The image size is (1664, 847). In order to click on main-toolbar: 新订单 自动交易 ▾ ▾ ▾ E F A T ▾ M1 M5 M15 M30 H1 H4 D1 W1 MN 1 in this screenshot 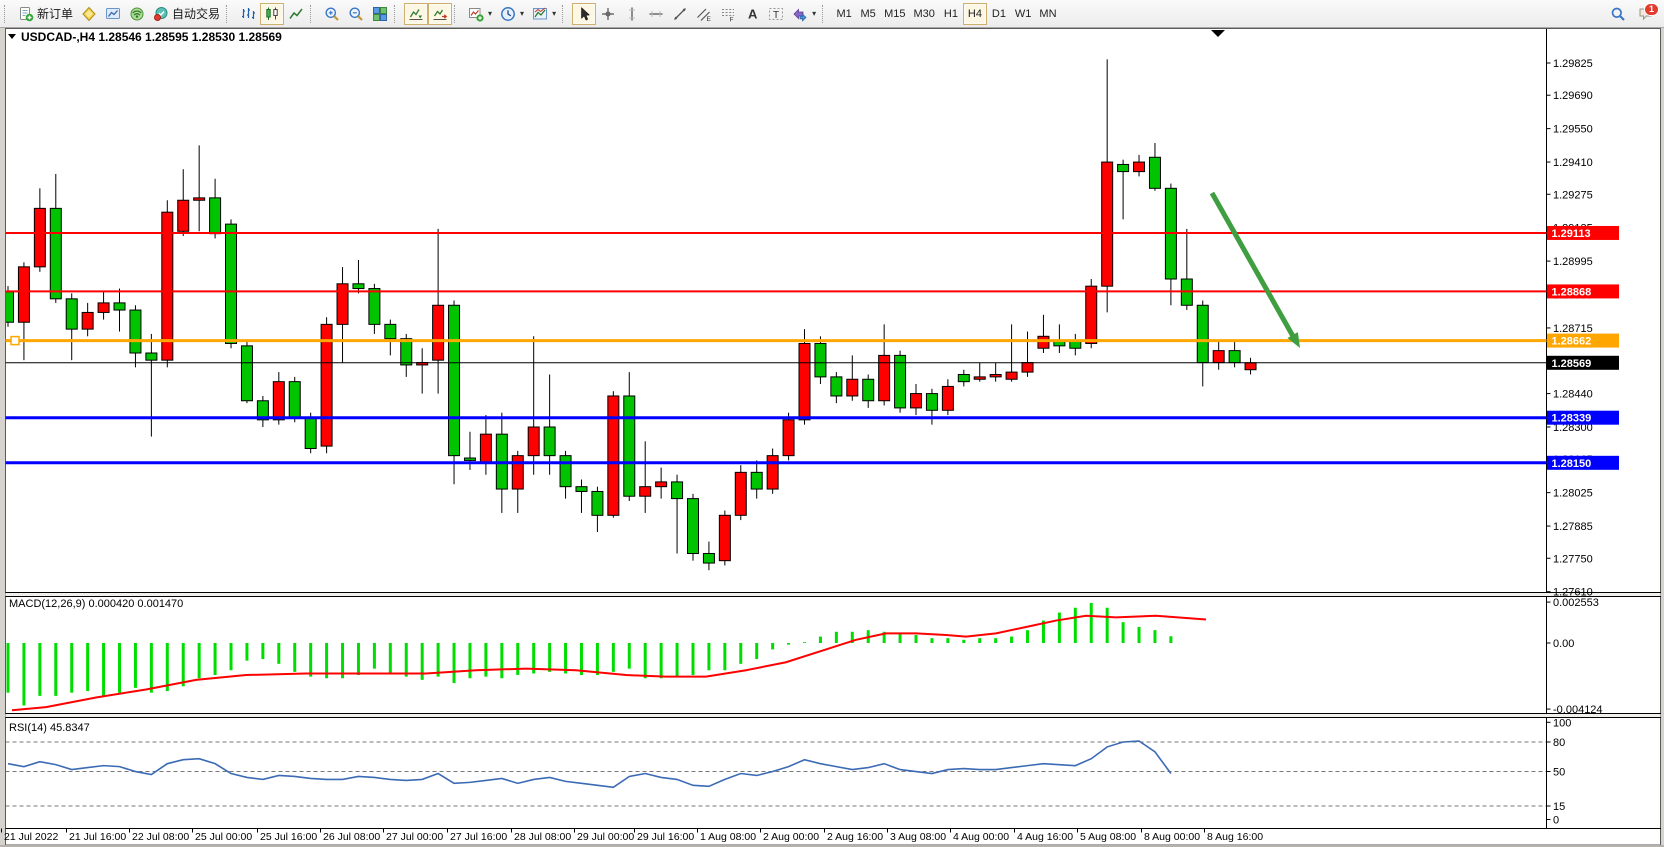, I will do `click(832, 14)`.